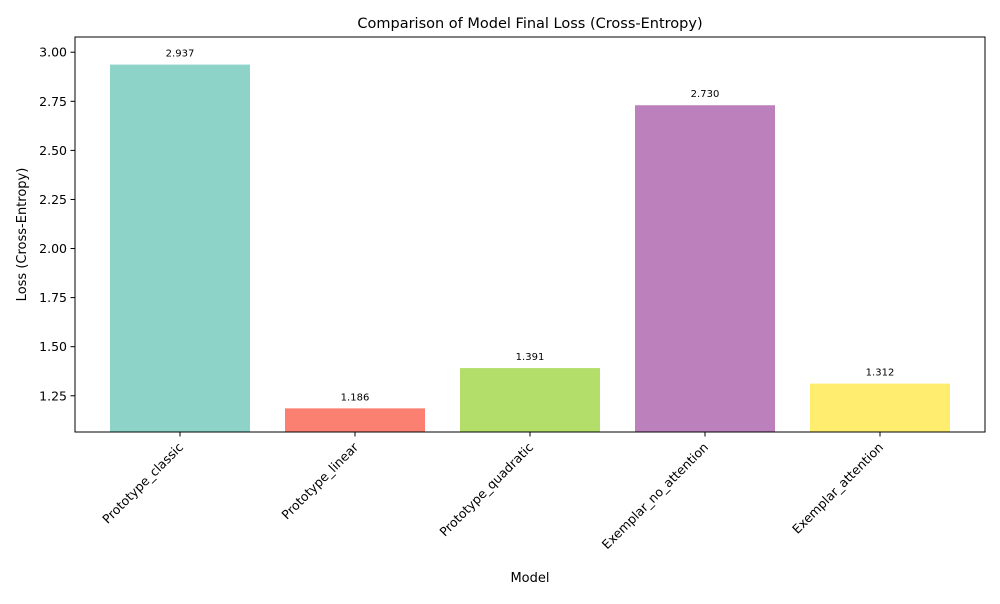 This screenshot has width=1000, height=604. I want to click on data-label: 2.937, so click(180, 54).